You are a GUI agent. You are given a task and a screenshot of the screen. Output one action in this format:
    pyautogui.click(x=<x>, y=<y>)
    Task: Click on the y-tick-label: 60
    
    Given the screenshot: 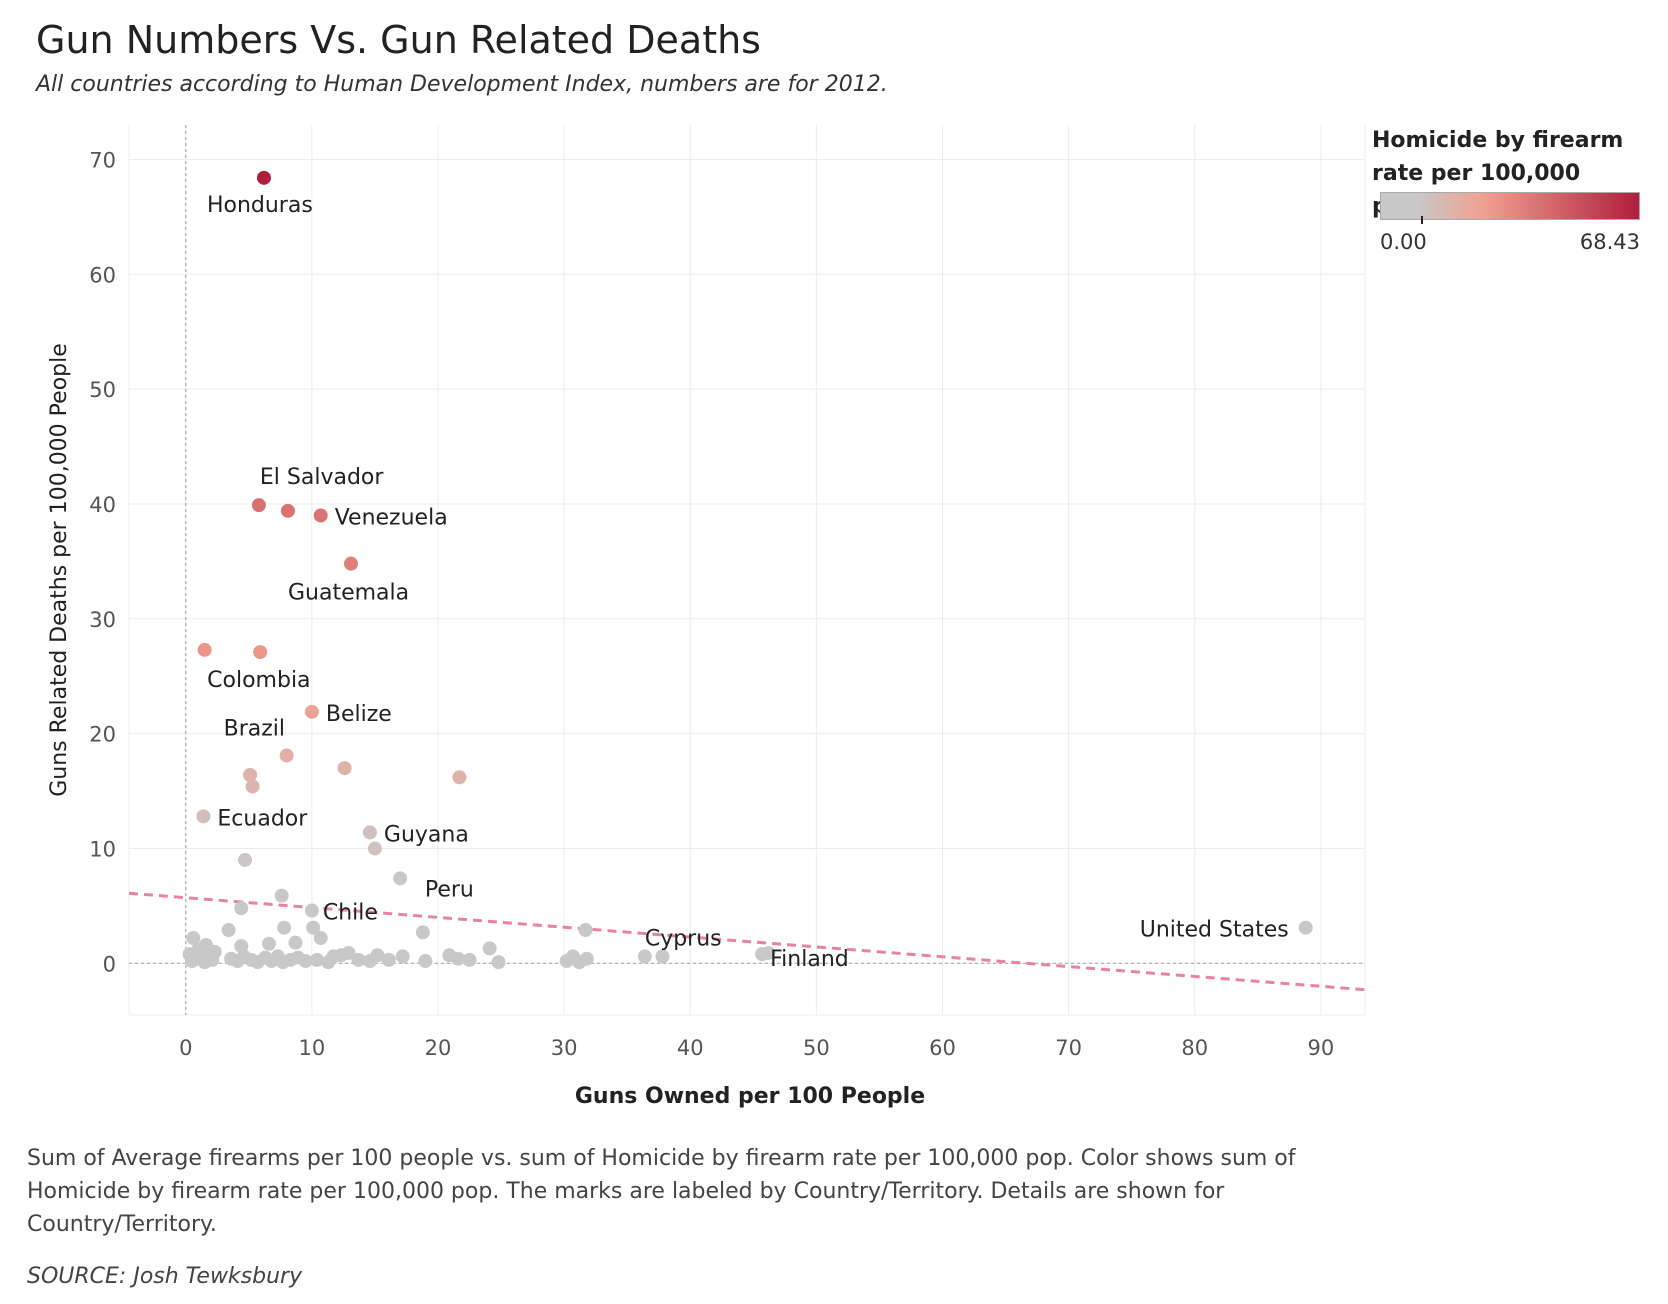 What is the action you would take?
    pyautogui.click(x=102, y=275)
    